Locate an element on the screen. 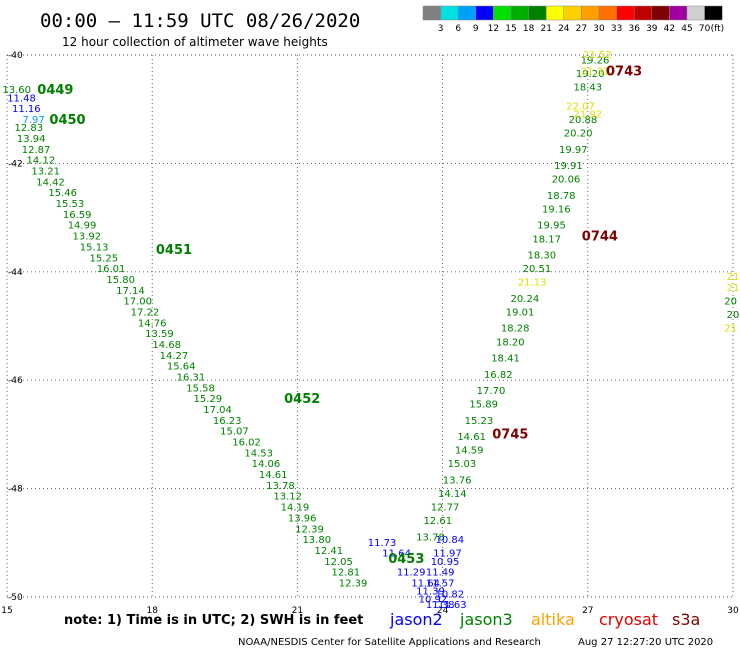  scale-label: 3 is located at coordinates (441, 29).